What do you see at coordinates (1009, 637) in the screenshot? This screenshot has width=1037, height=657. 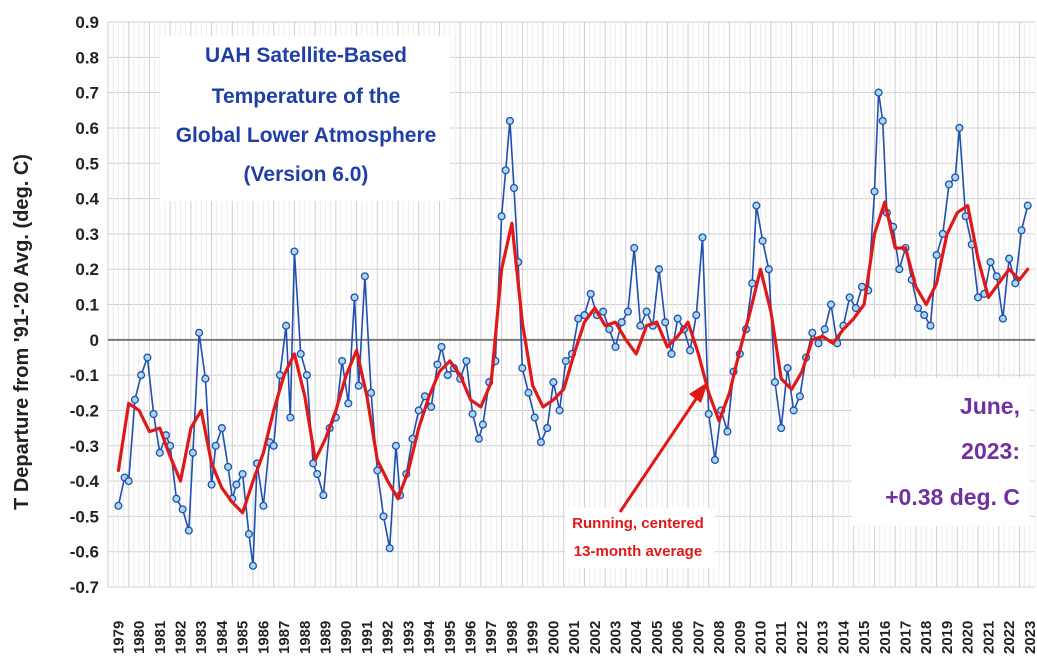 I see `x-tick-label: 2022` at bounding box center [1009, 637].